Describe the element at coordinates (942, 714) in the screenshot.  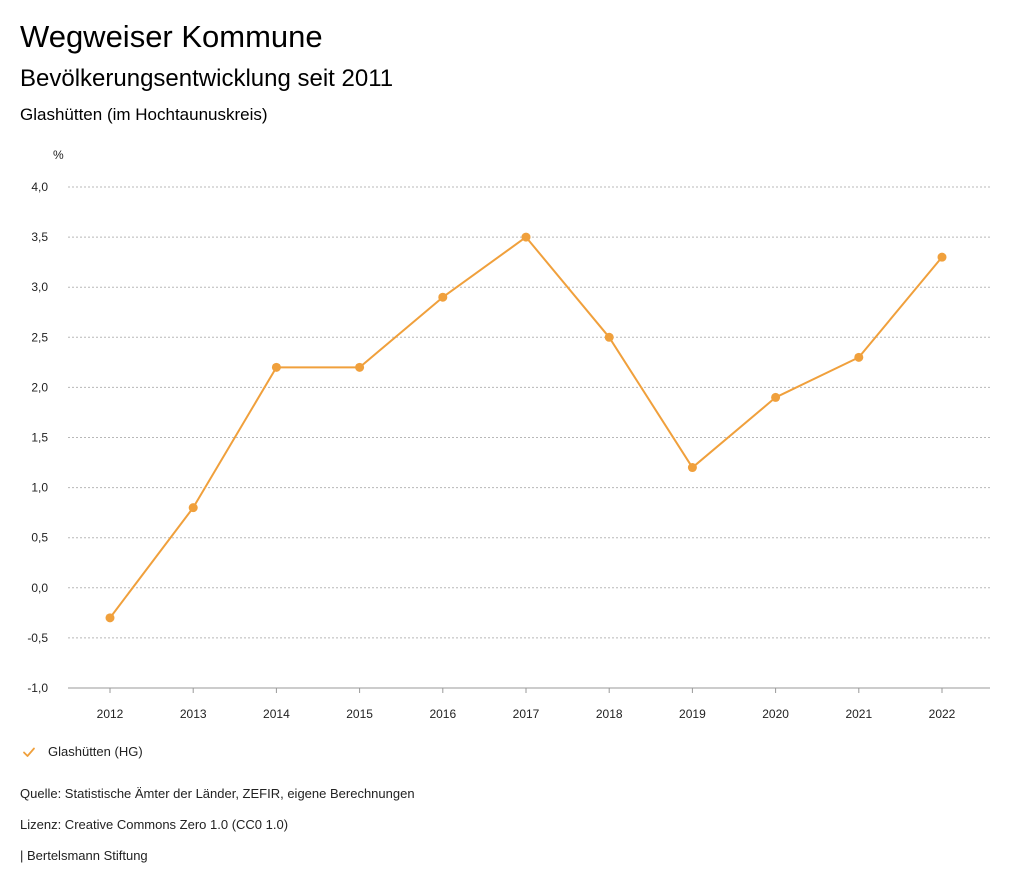
I see `x-tick-label: 2022` at that location.